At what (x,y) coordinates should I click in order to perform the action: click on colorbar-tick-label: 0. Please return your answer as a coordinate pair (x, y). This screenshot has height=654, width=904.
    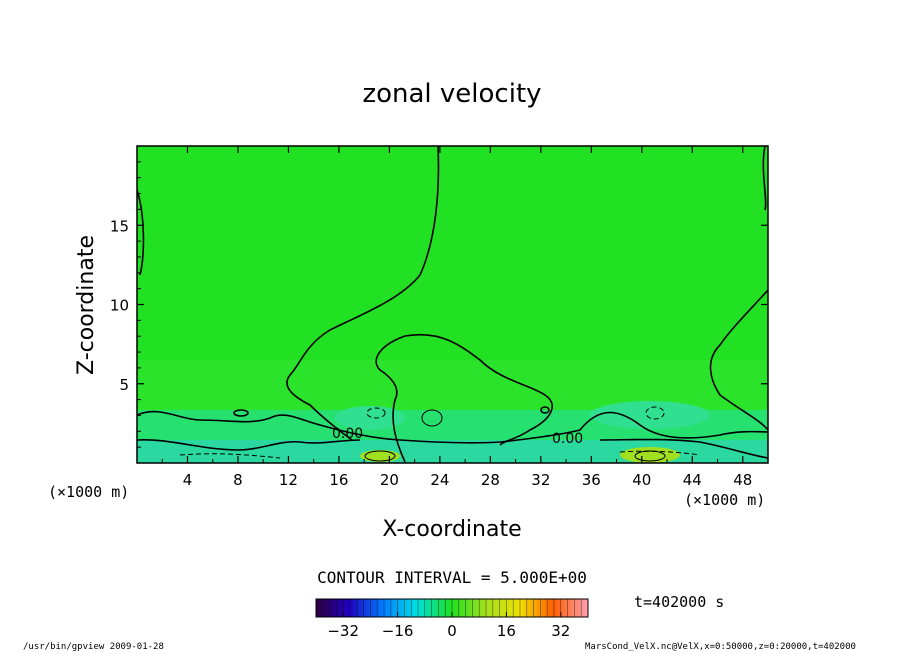
    Looking at the image, I should click on (452, 631).